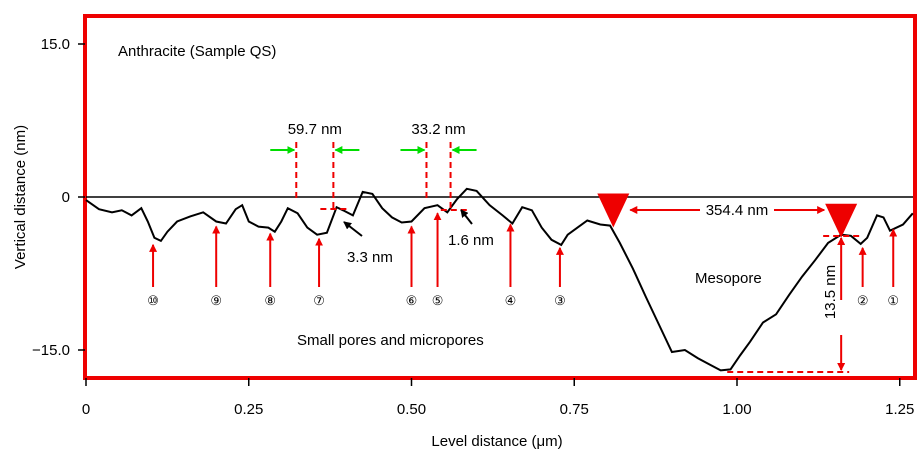  What do you see at coordinates (471, 240) in the screenshot?
I see `depth-label: 1.6 nm` at bounding box center [471, 240].